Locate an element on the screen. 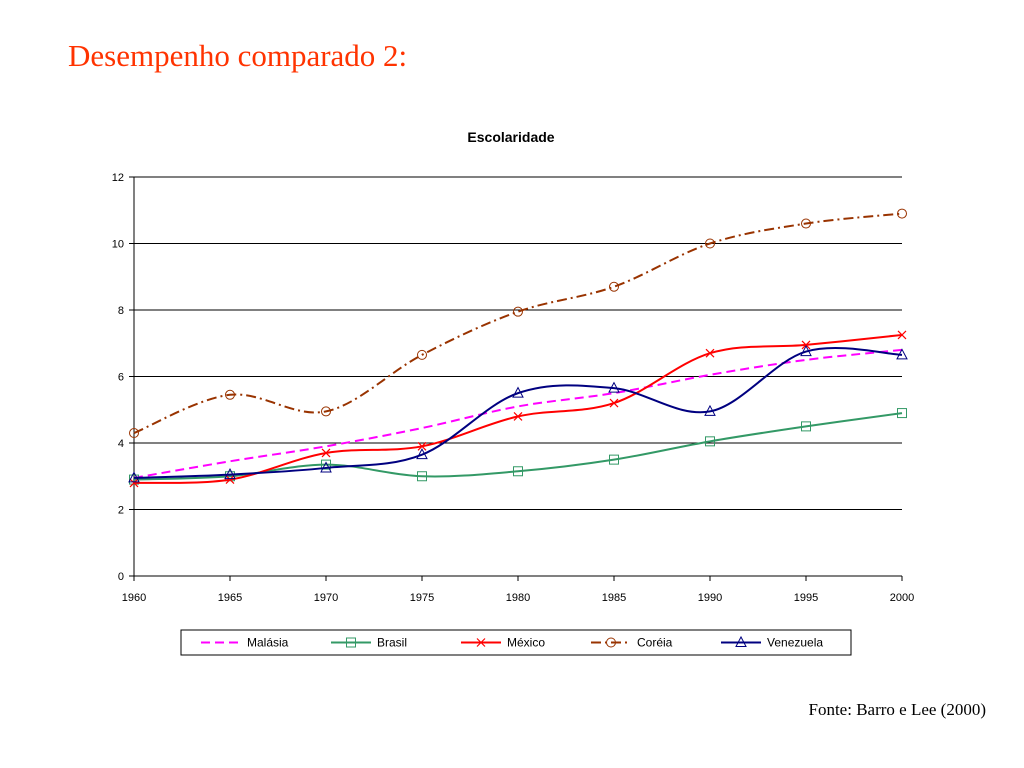  x-tick-label: 1975 is located at coordinates (422, 598).